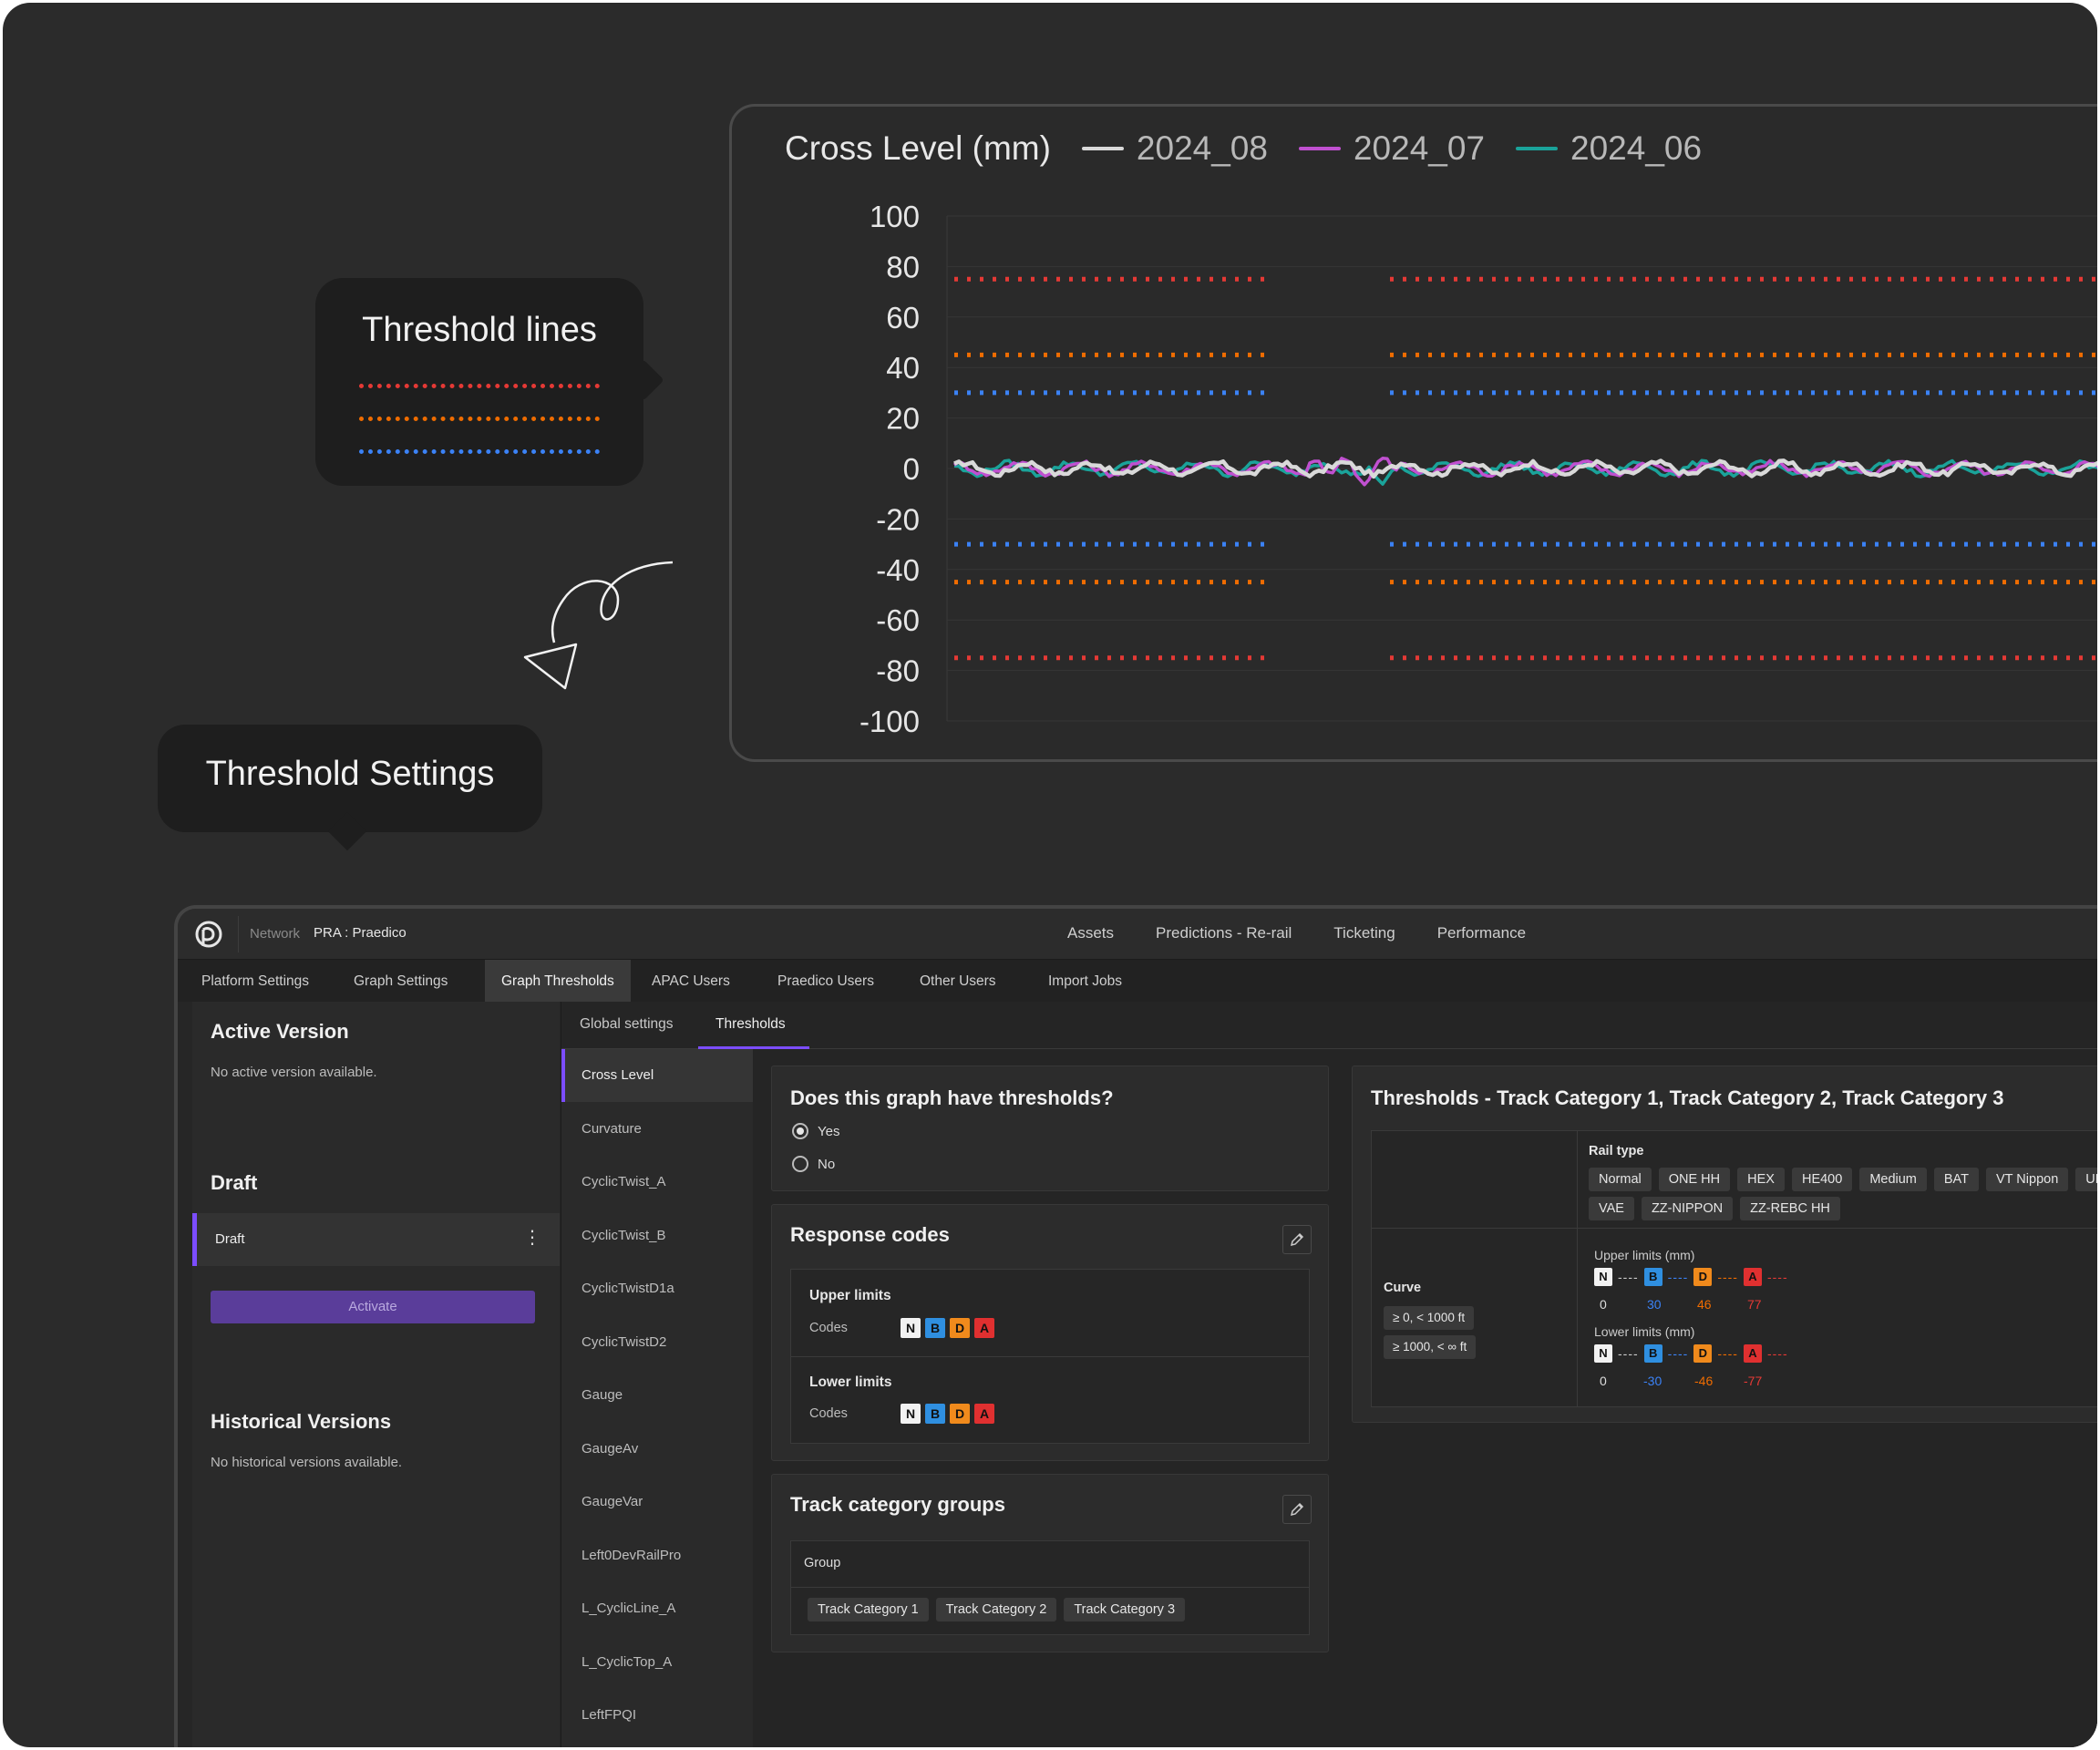 This screenshot has width=2100, height=1750. I want to click on subtab-thresholds: Thresholds, so click(751, 1024).